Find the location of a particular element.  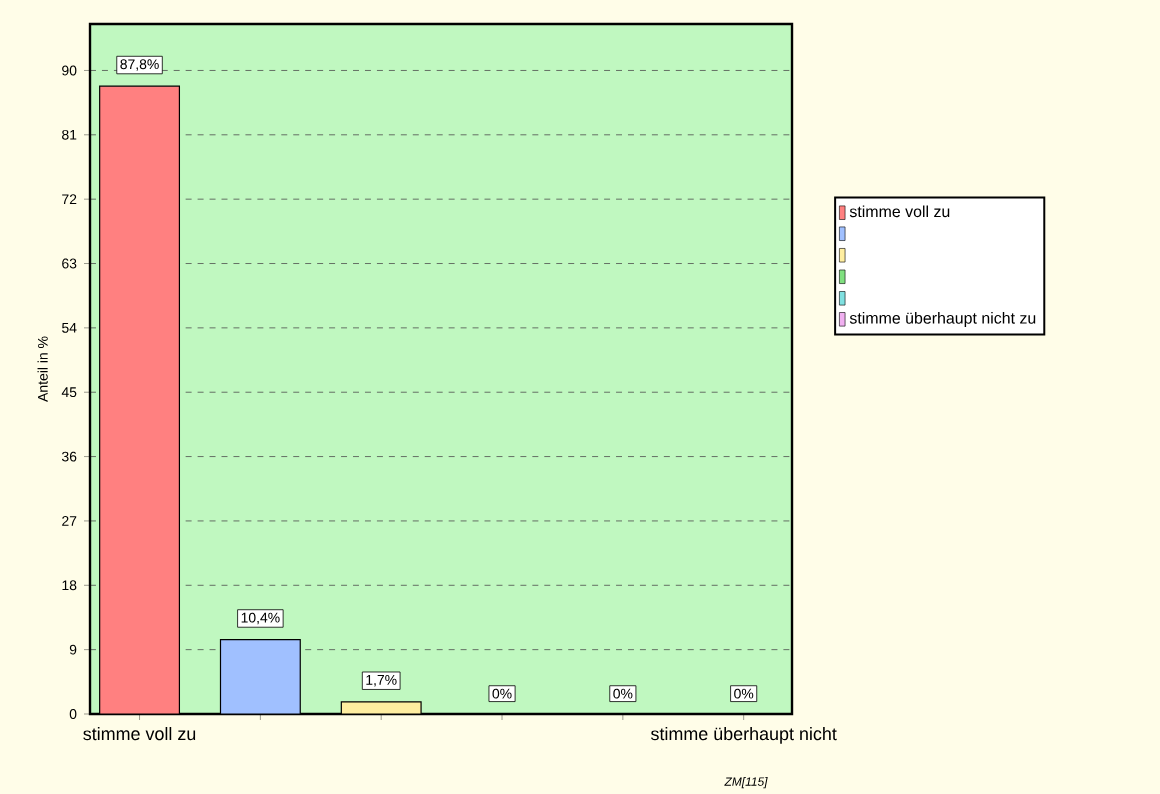

x-tick-label: stimme überhaupt nicht is located at coordinates (743, 735).